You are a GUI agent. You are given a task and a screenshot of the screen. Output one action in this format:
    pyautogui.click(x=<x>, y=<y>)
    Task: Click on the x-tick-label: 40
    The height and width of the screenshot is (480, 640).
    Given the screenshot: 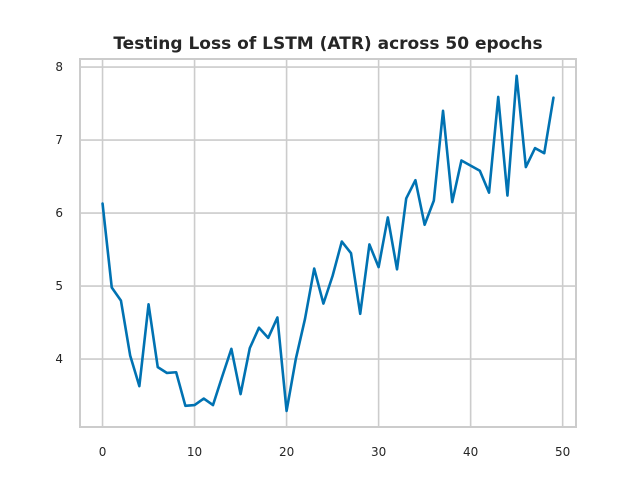 What is the action you would take?
    pyautogui.click(x=470, y=452)
    